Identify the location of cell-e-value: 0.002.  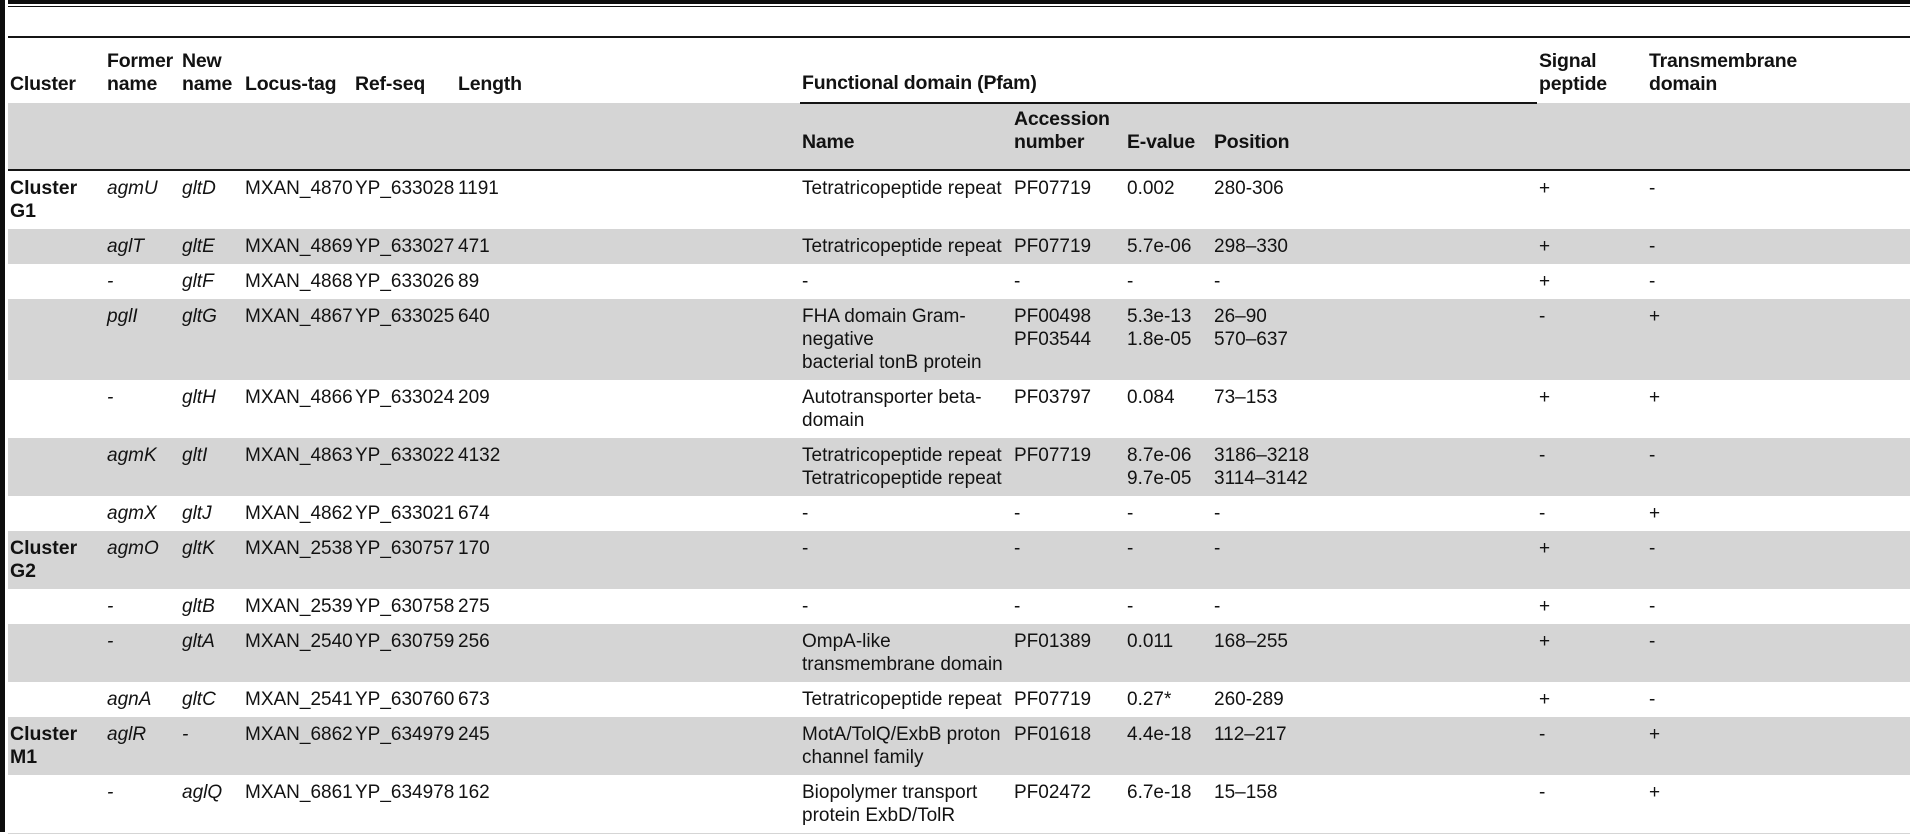
(1151, 188).